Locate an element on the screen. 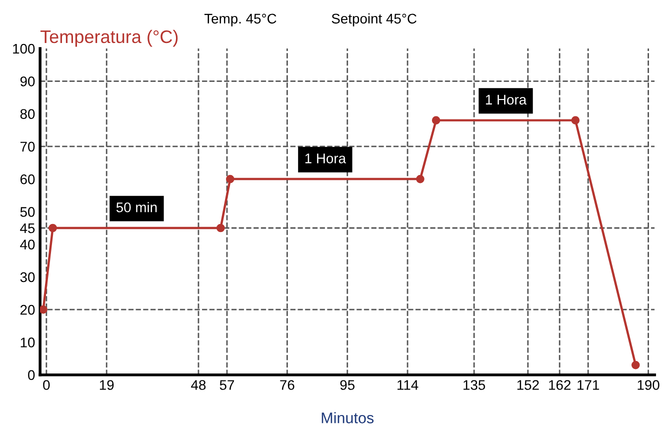  y-tick-label: 100 is located at coordinates (24, 49).